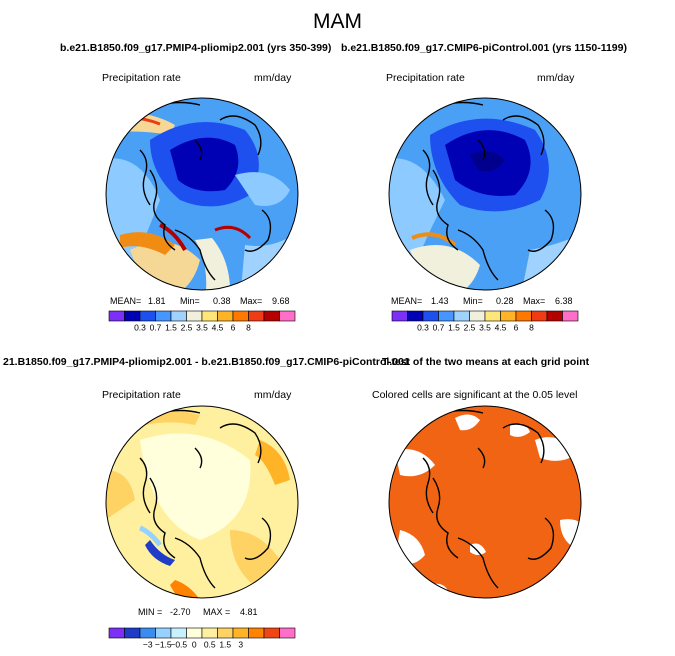 Image resolution: width=675 pixels, height=656 pixels. Describe the element at coordinates (425, 78) in the screenshot. I see `top-right-variable: Precipitation rate` at that location.